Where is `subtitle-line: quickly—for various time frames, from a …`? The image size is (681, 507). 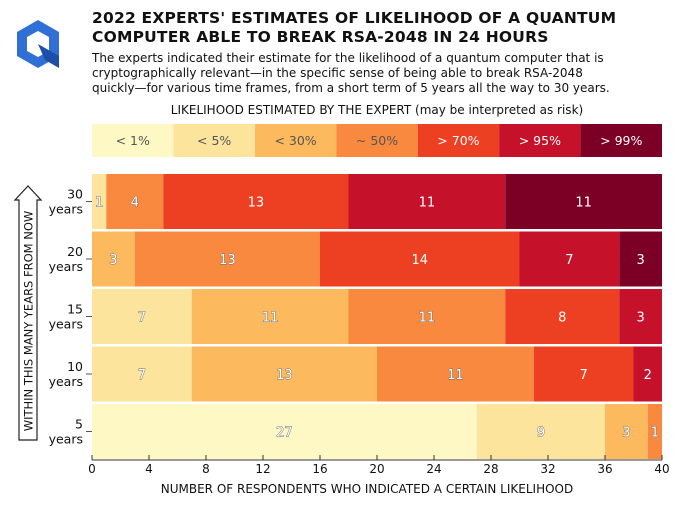
subtitle-line: quickly—for various time frames, from a … is located at coordinates (351, 88).